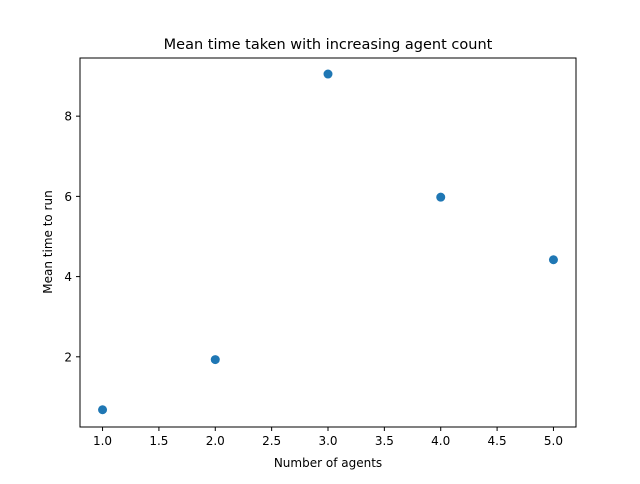  Describe the element at coordinates (68, 117) in the screenshot. I see `y-tick-label: 8` at that location.